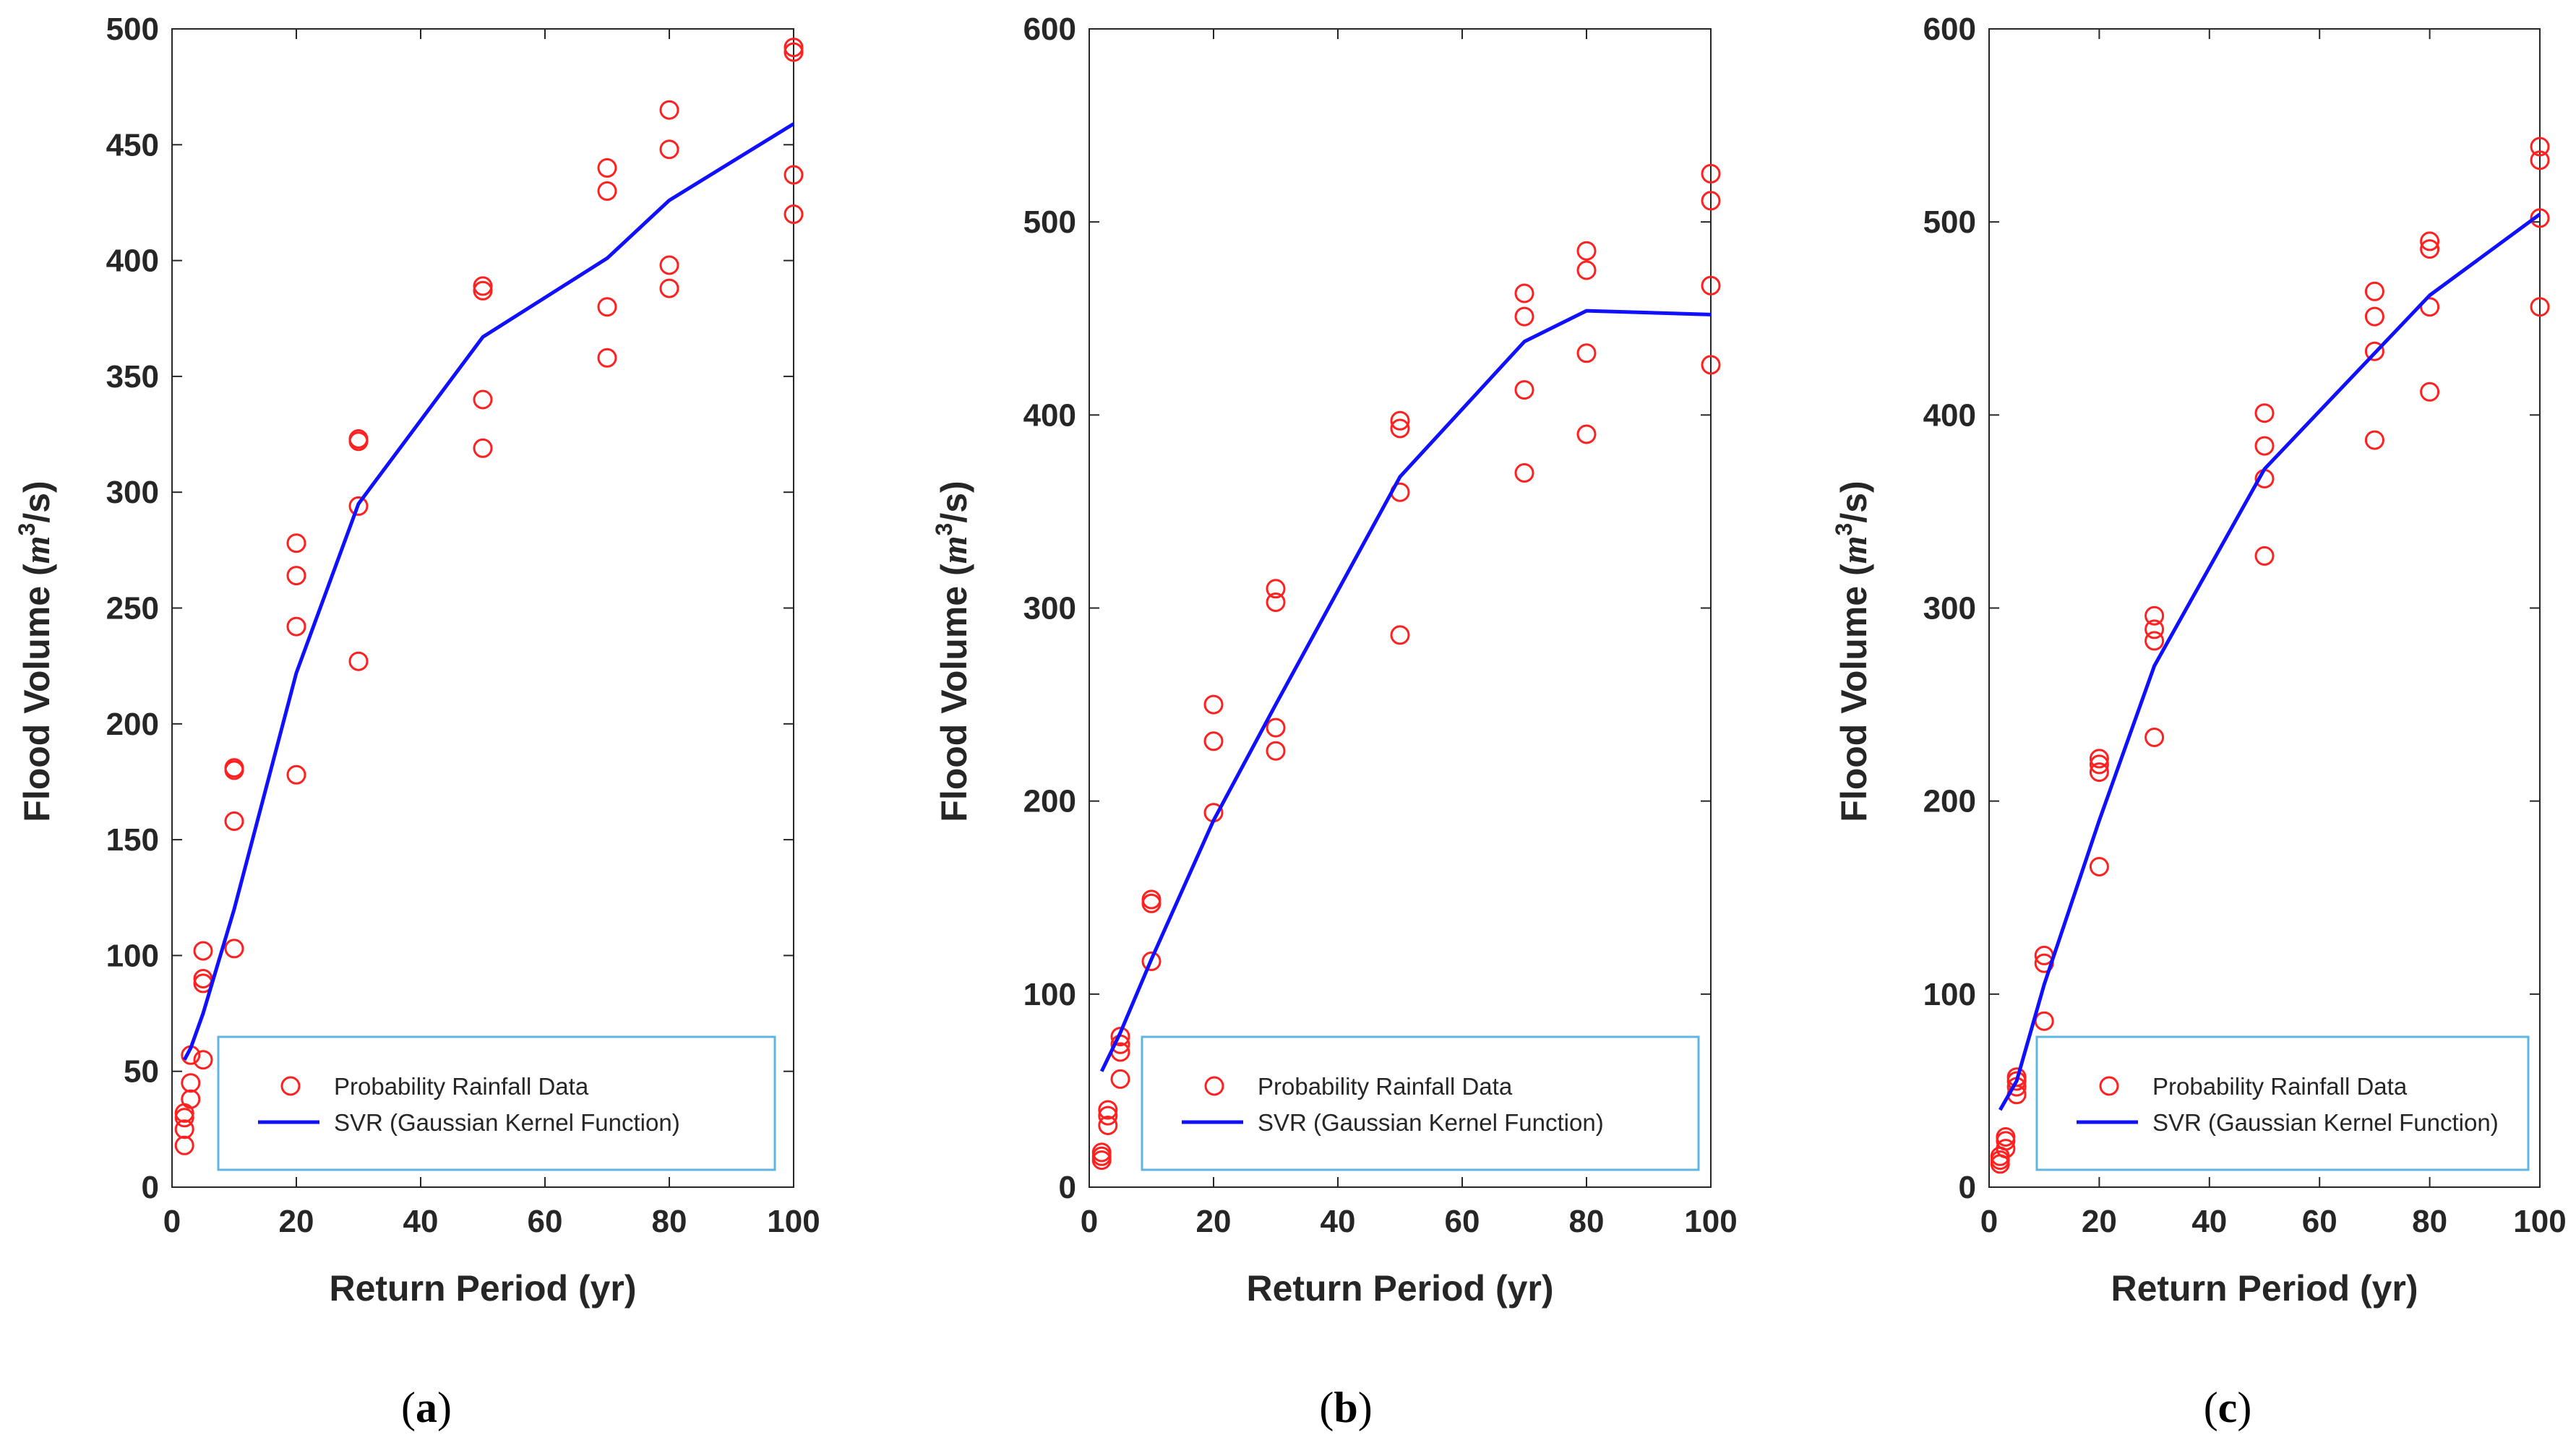 This screenshot has height=1448, width=2576. Describe the element at coordinates (2109, 1086) in the screenshot. I see `legend-marker-circle` at that location.